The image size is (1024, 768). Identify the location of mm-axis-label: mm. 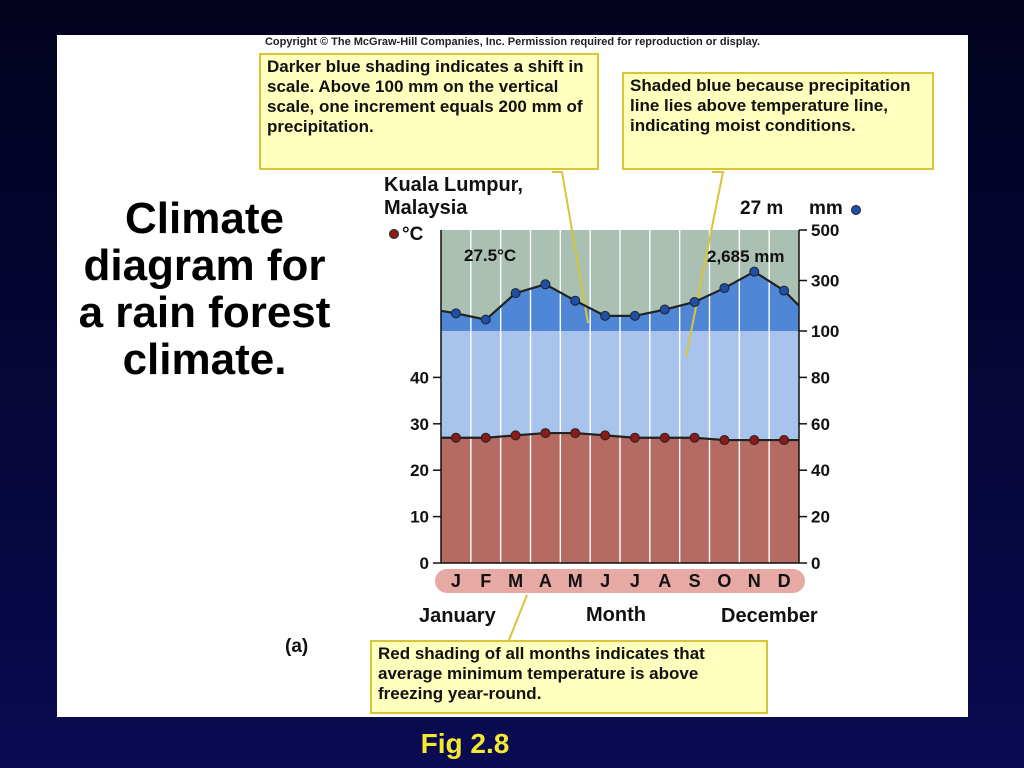
(826, 208).